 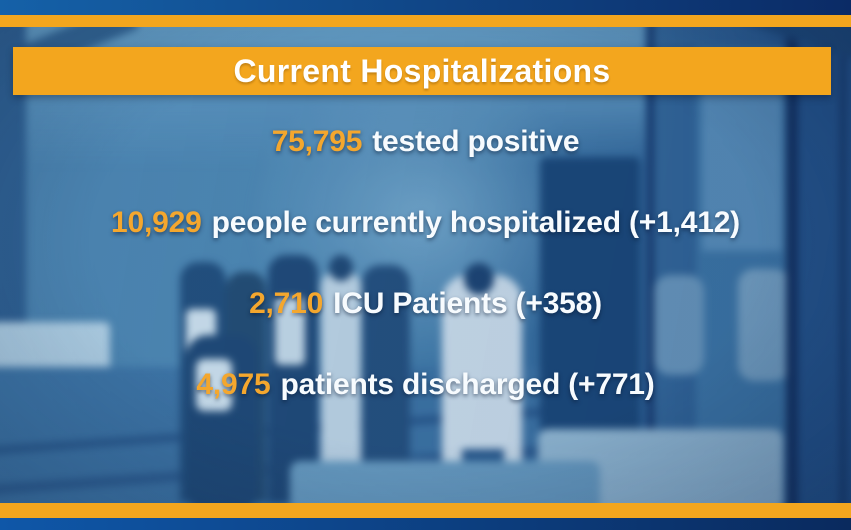 I want to click on floor-reflection, so click(x=445, y=482).